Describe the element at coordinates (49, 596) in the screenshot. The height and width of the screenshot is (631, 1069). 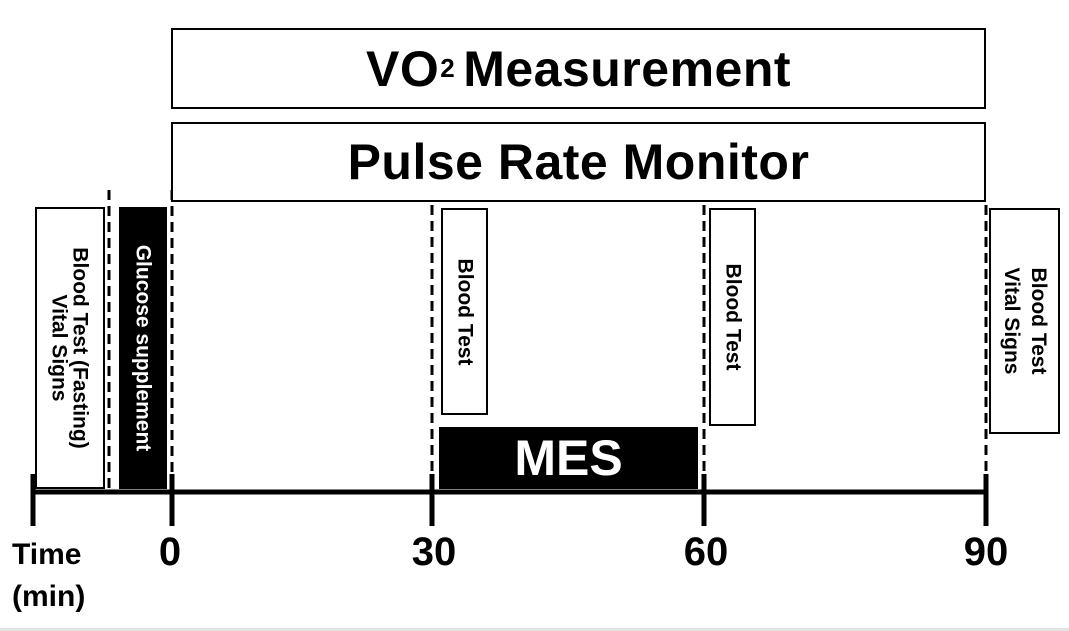
I see `time-axis-title-line2: (min)` at that location.